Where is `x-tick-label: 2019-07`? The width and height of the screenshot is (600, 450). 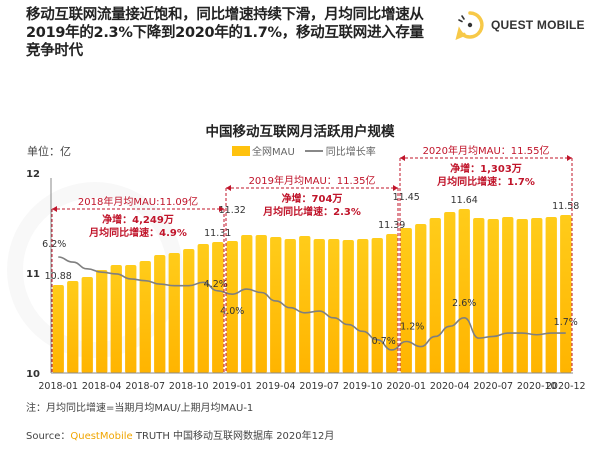
x-tick-label: 2019-07 is located at coordinates (319, 386).